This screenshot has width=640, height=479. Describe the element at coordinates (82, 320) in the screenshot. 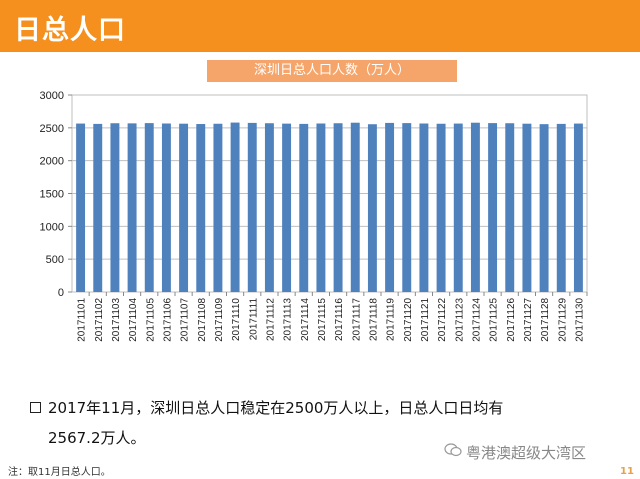

I see `x-tick-label: 20171101` at that location.